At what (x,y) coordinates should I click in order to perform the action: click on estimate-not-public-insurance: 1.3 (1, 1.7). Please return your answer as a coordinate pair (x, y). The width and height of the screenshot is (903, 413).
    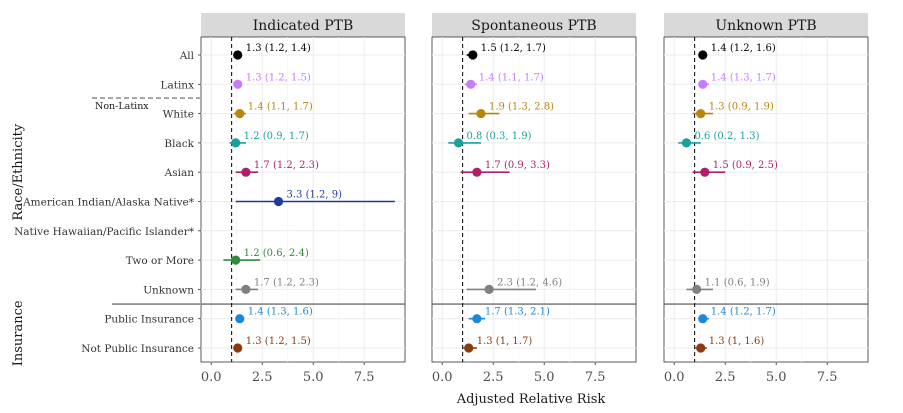
    Looking at the image, I should click on (497, 344).